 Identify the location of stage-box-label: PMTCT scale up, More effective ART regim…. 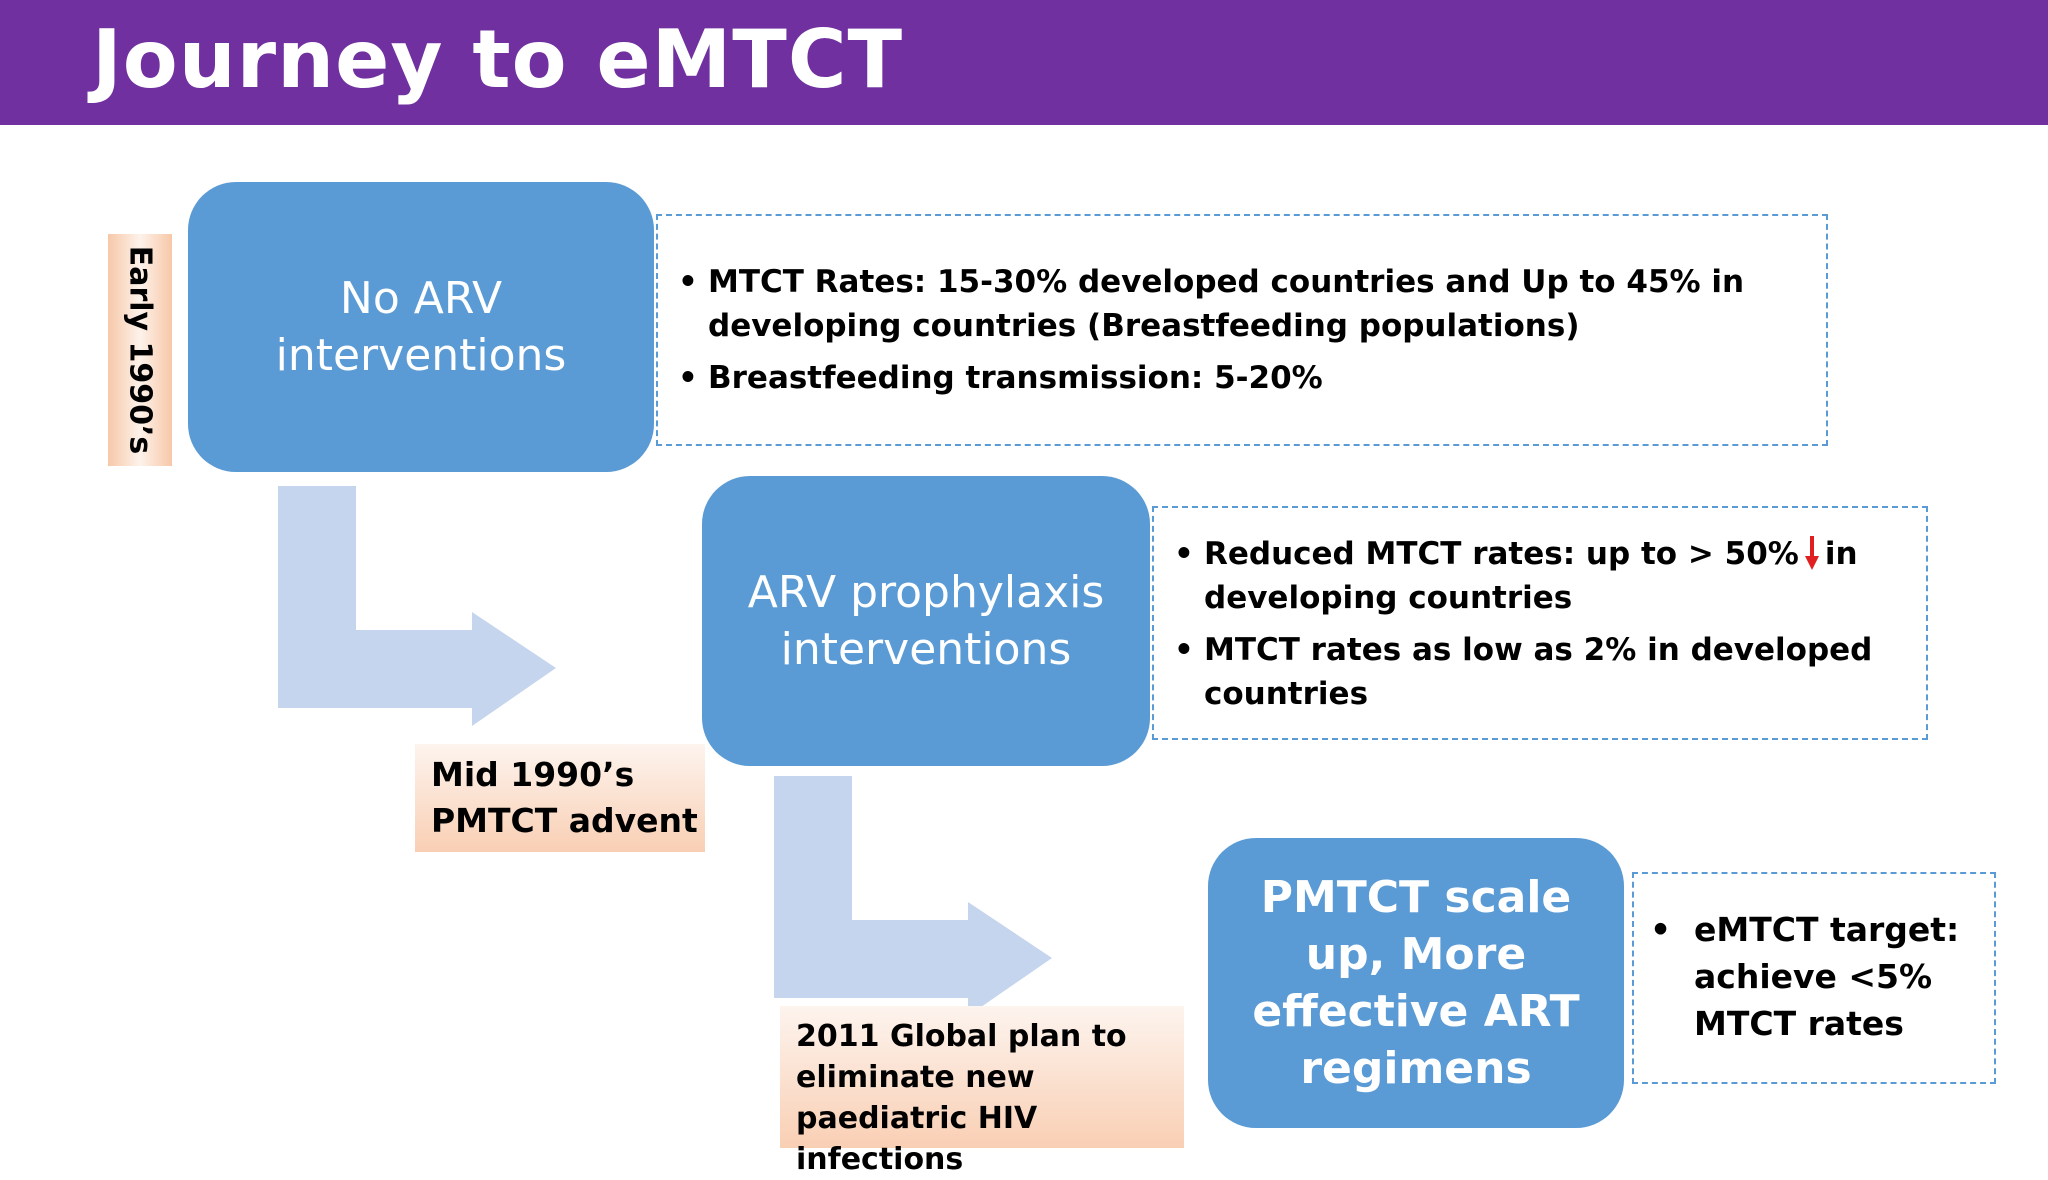
(1416, 983).